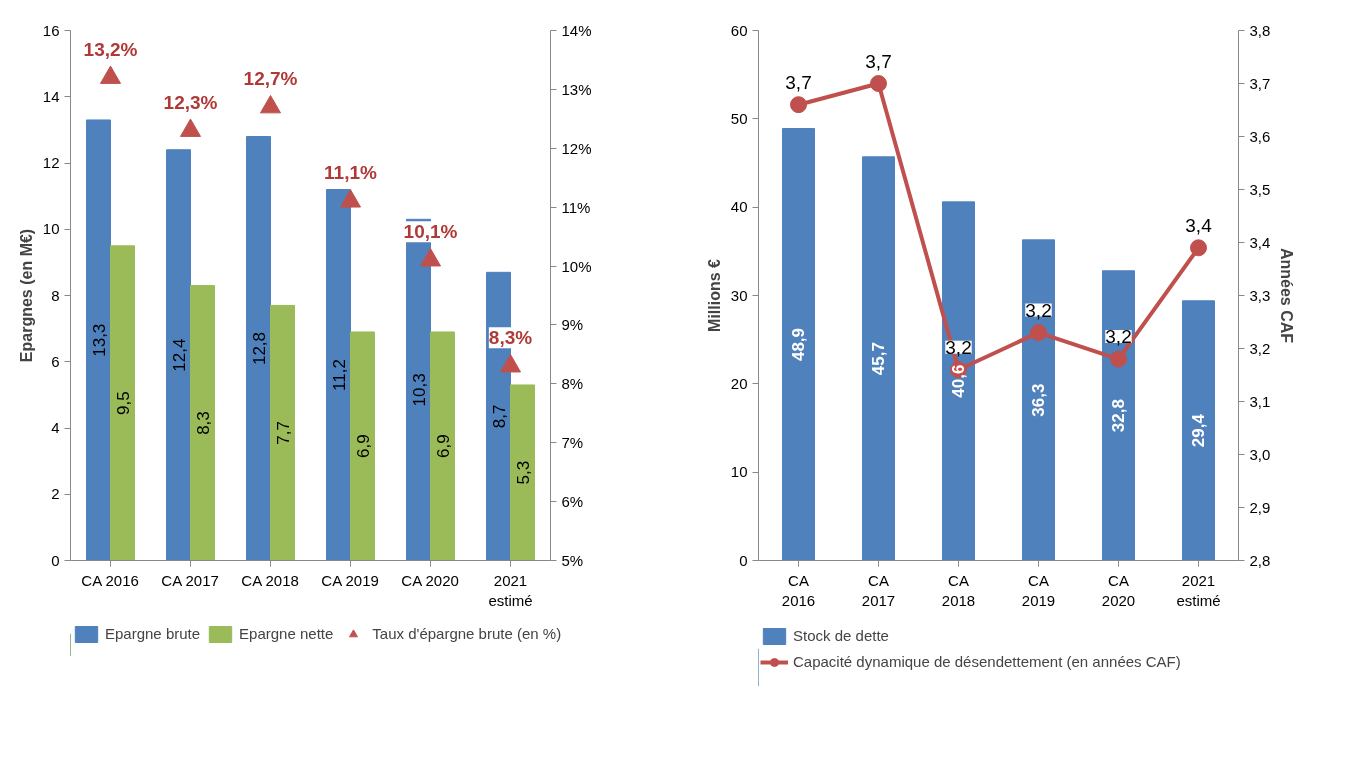 This screenshot has width=1363, height=763. What do you see at coordinates (55, 427) in the screenshot?
I see `y-tick-label: 4` at bounding box center [55, 427].